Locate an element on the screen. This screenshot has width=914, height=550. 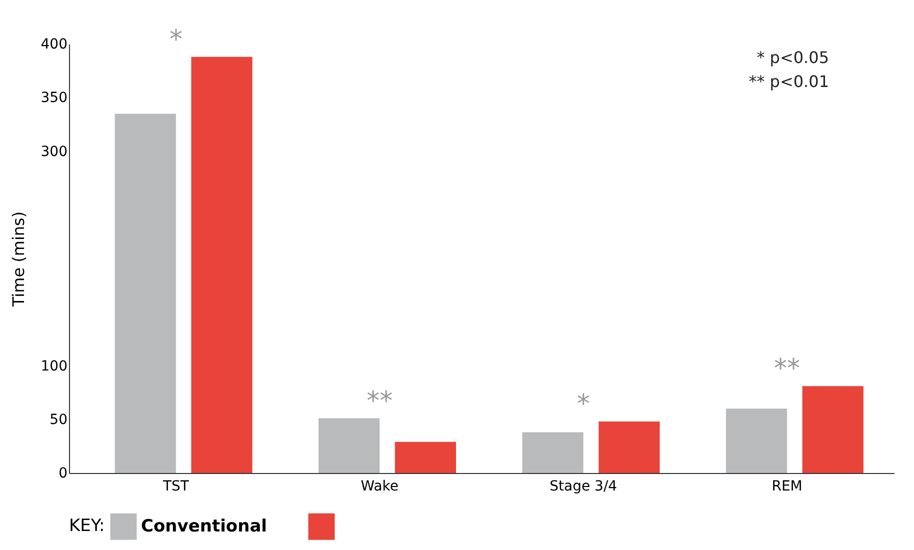
annotation: ** p<0.01 is located at coordinates (788, 81).